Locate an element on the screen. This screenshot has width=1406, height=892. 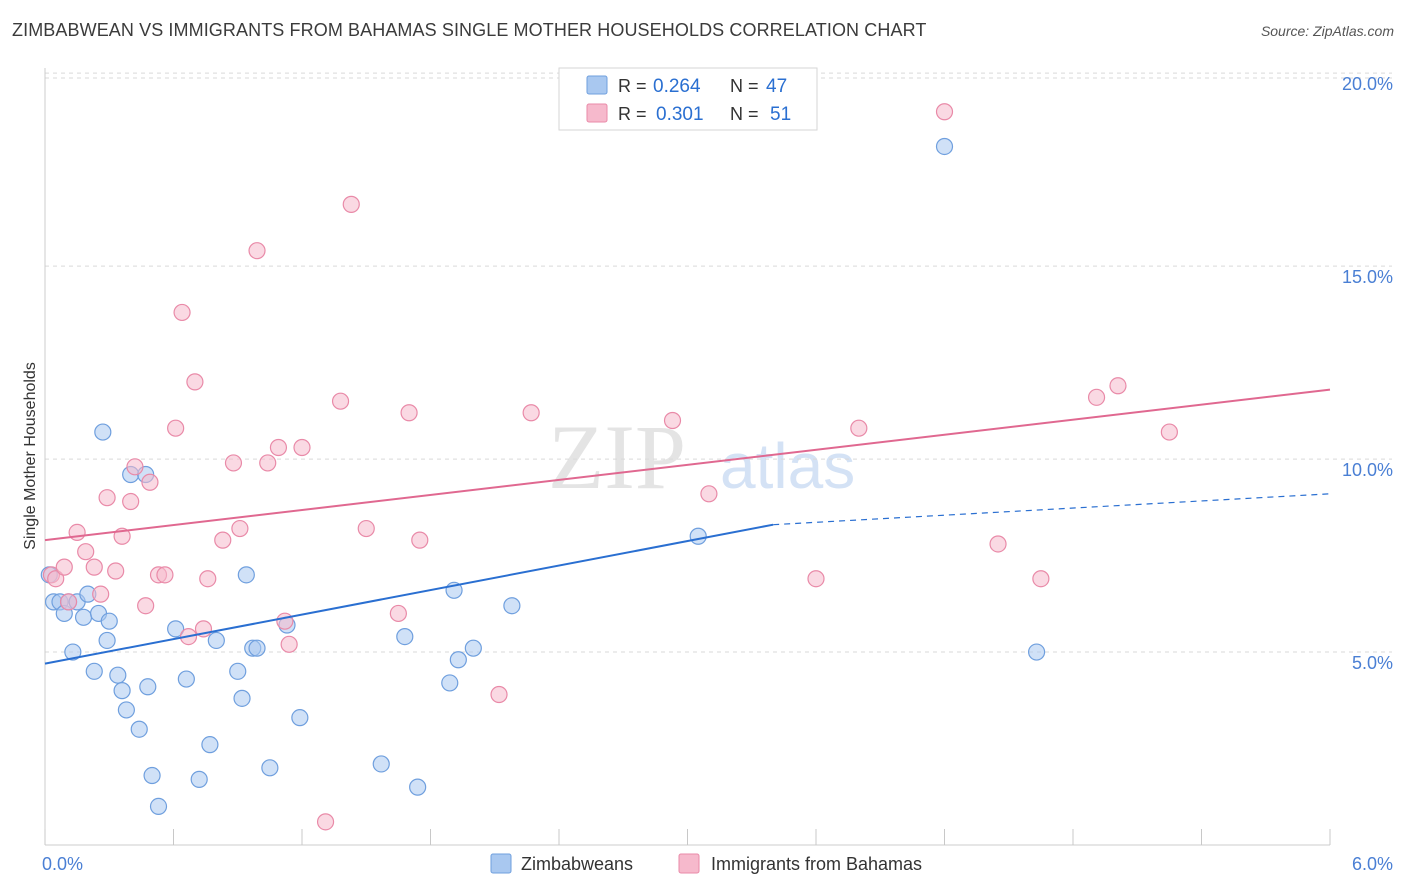
legend-n-label: N = is located at coordinates (744, 114).